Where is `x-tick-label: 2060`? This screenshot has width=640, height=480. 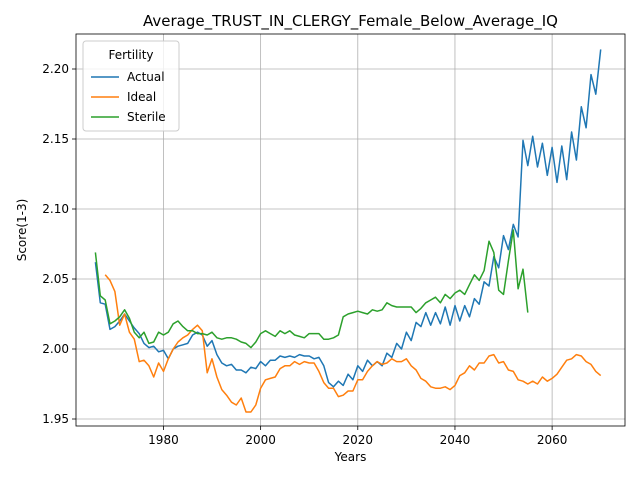
x-tick-label: 2060 is located at coordinates (552, 440).